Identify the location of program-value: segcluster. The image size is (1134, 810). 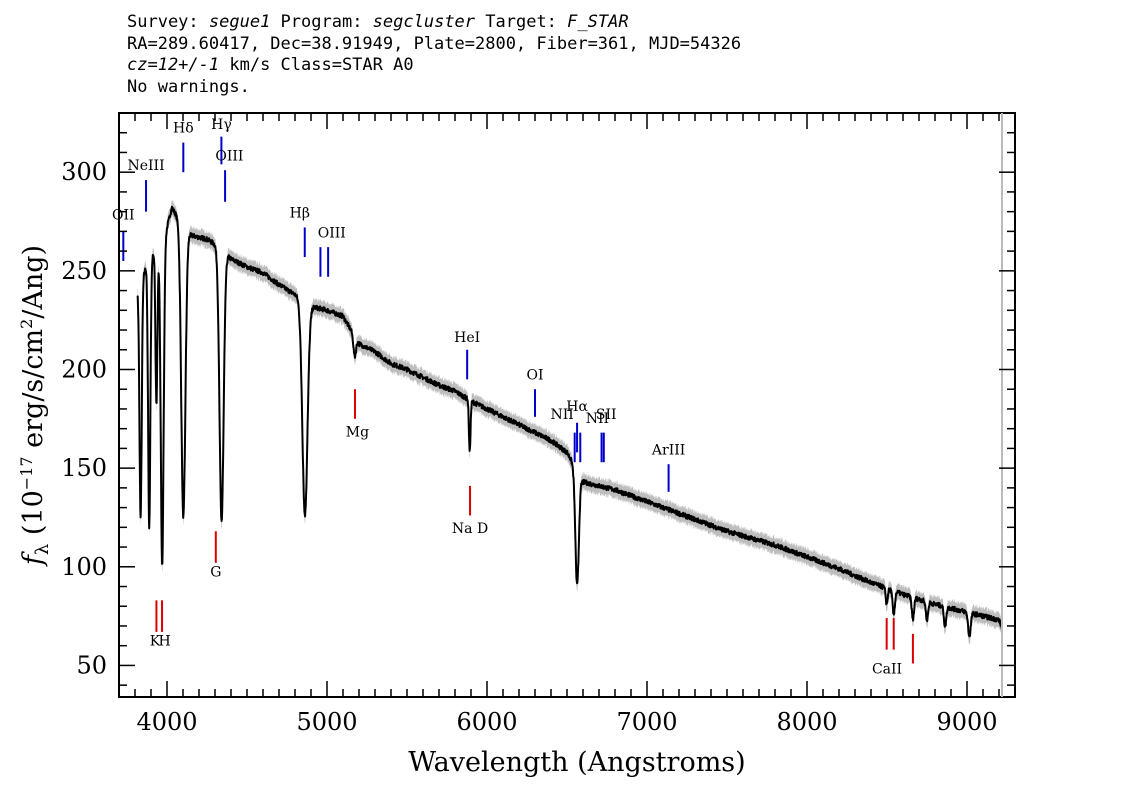
(424, 22).